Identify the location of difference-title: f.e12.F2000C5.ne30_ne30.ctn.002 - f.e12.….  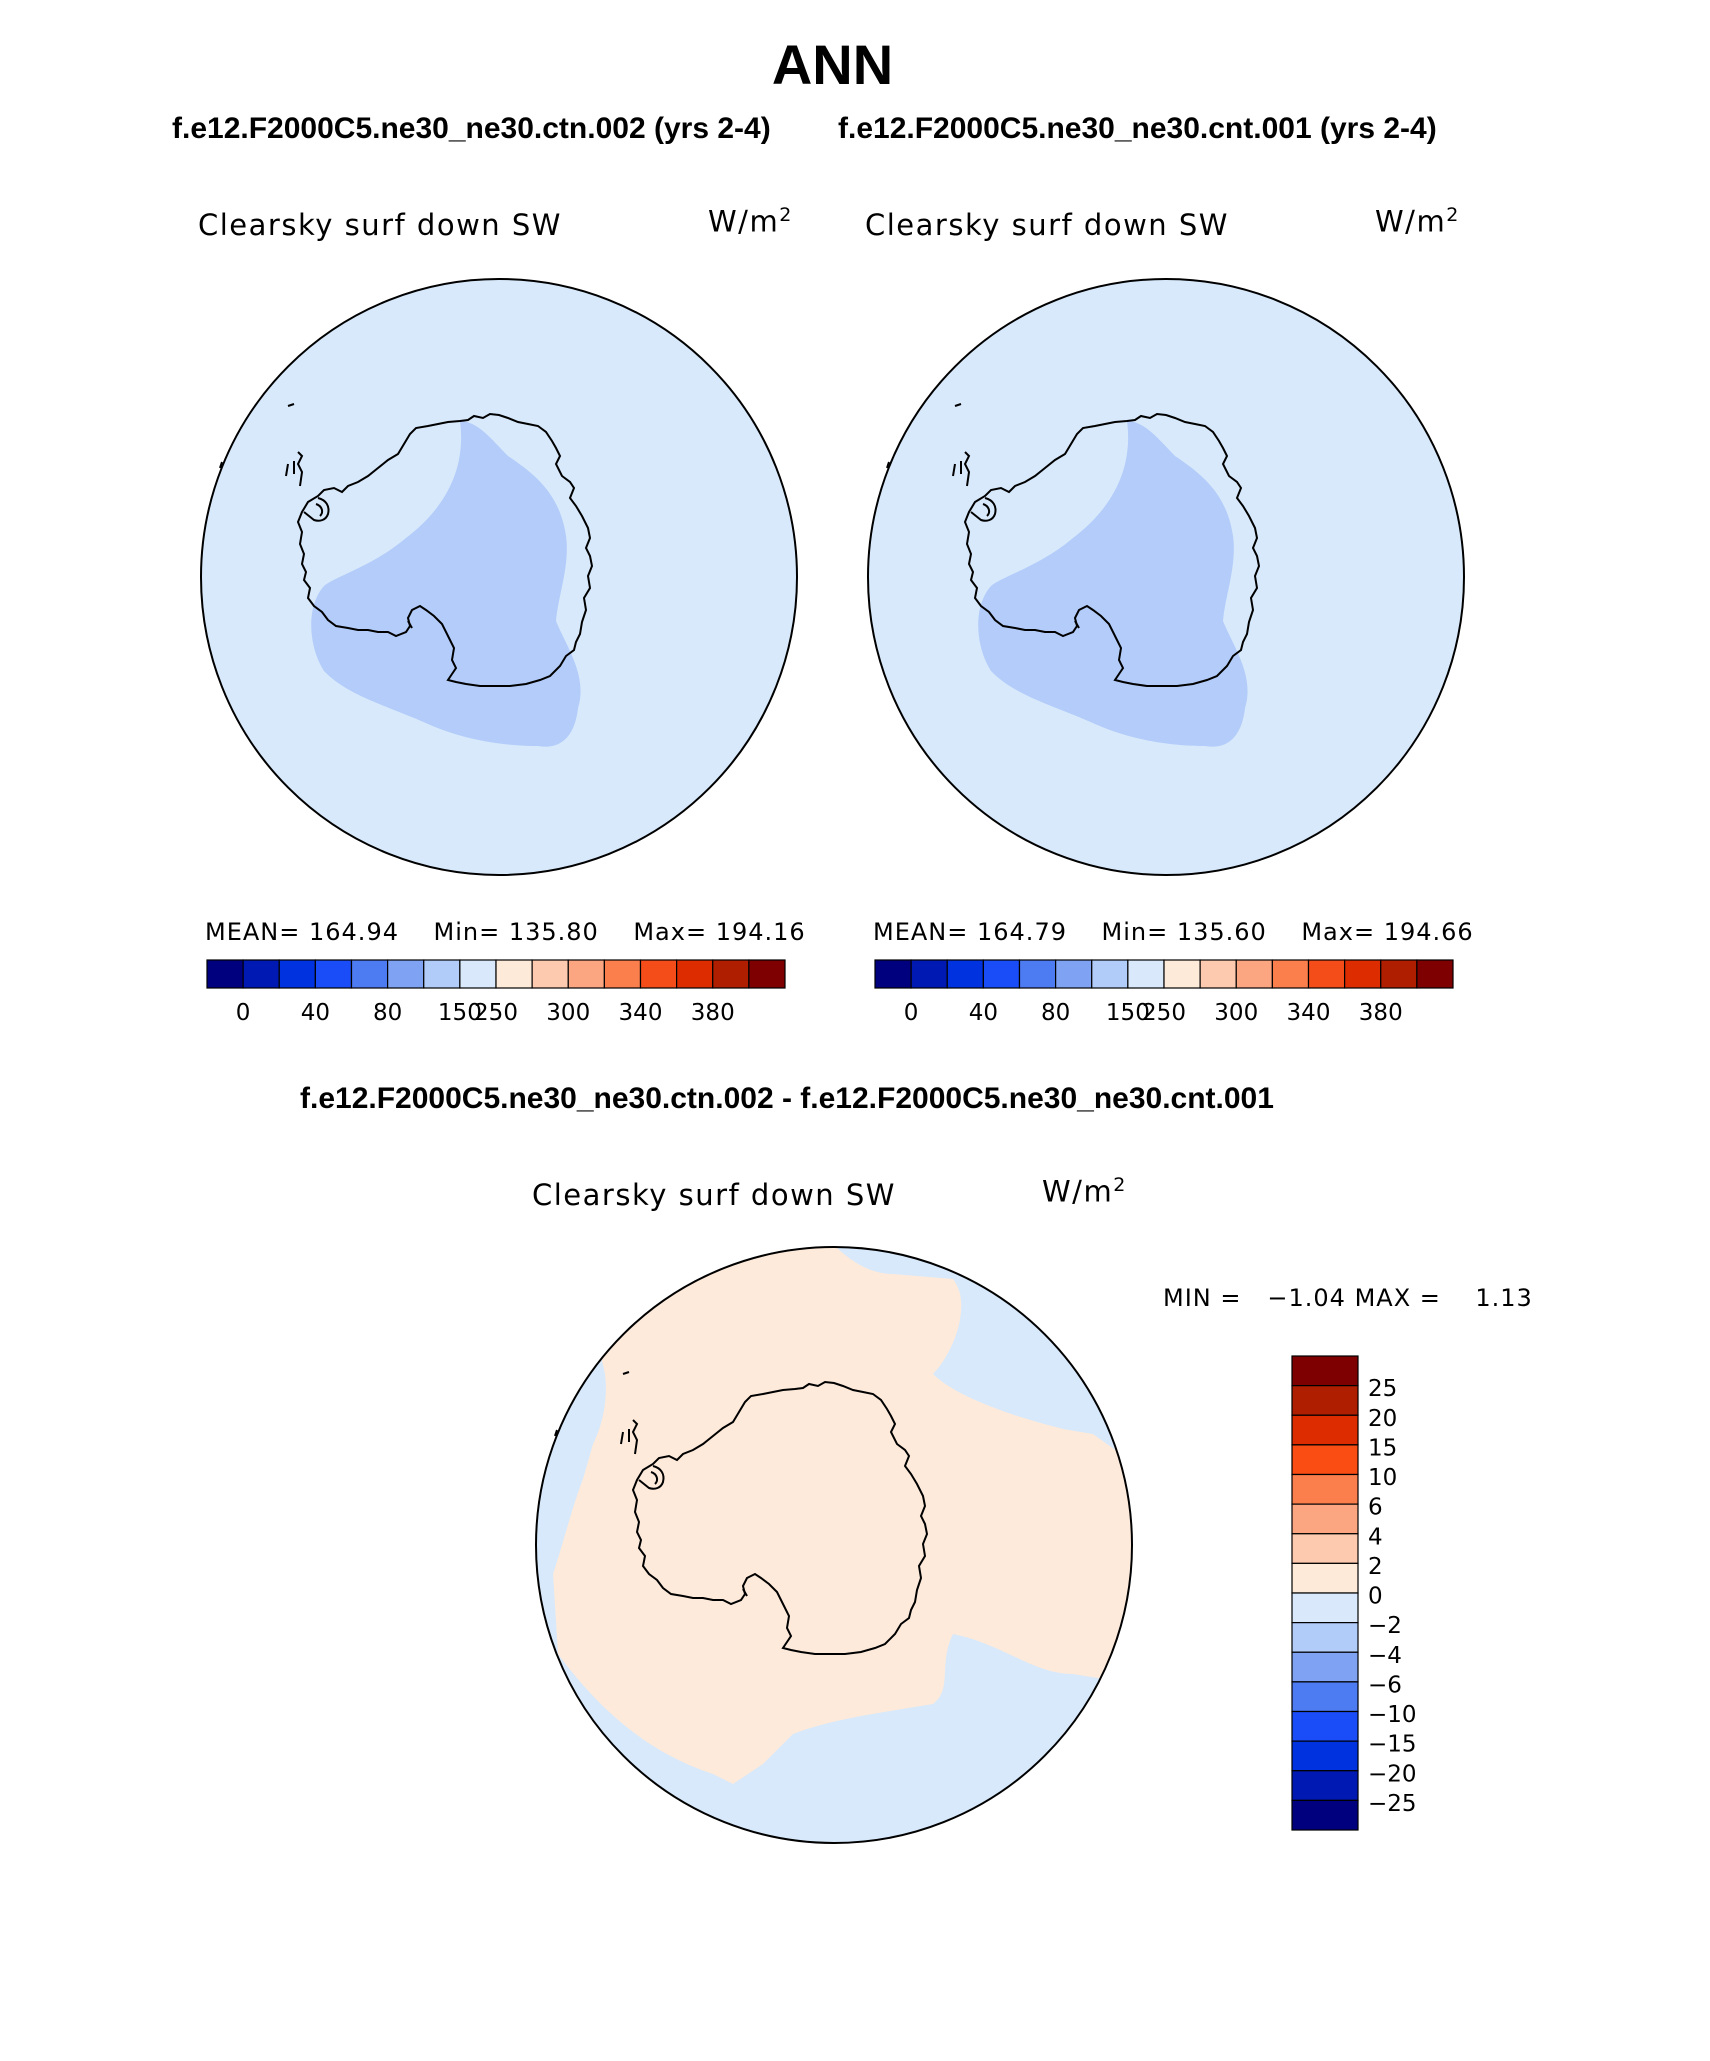
(787, 1098).